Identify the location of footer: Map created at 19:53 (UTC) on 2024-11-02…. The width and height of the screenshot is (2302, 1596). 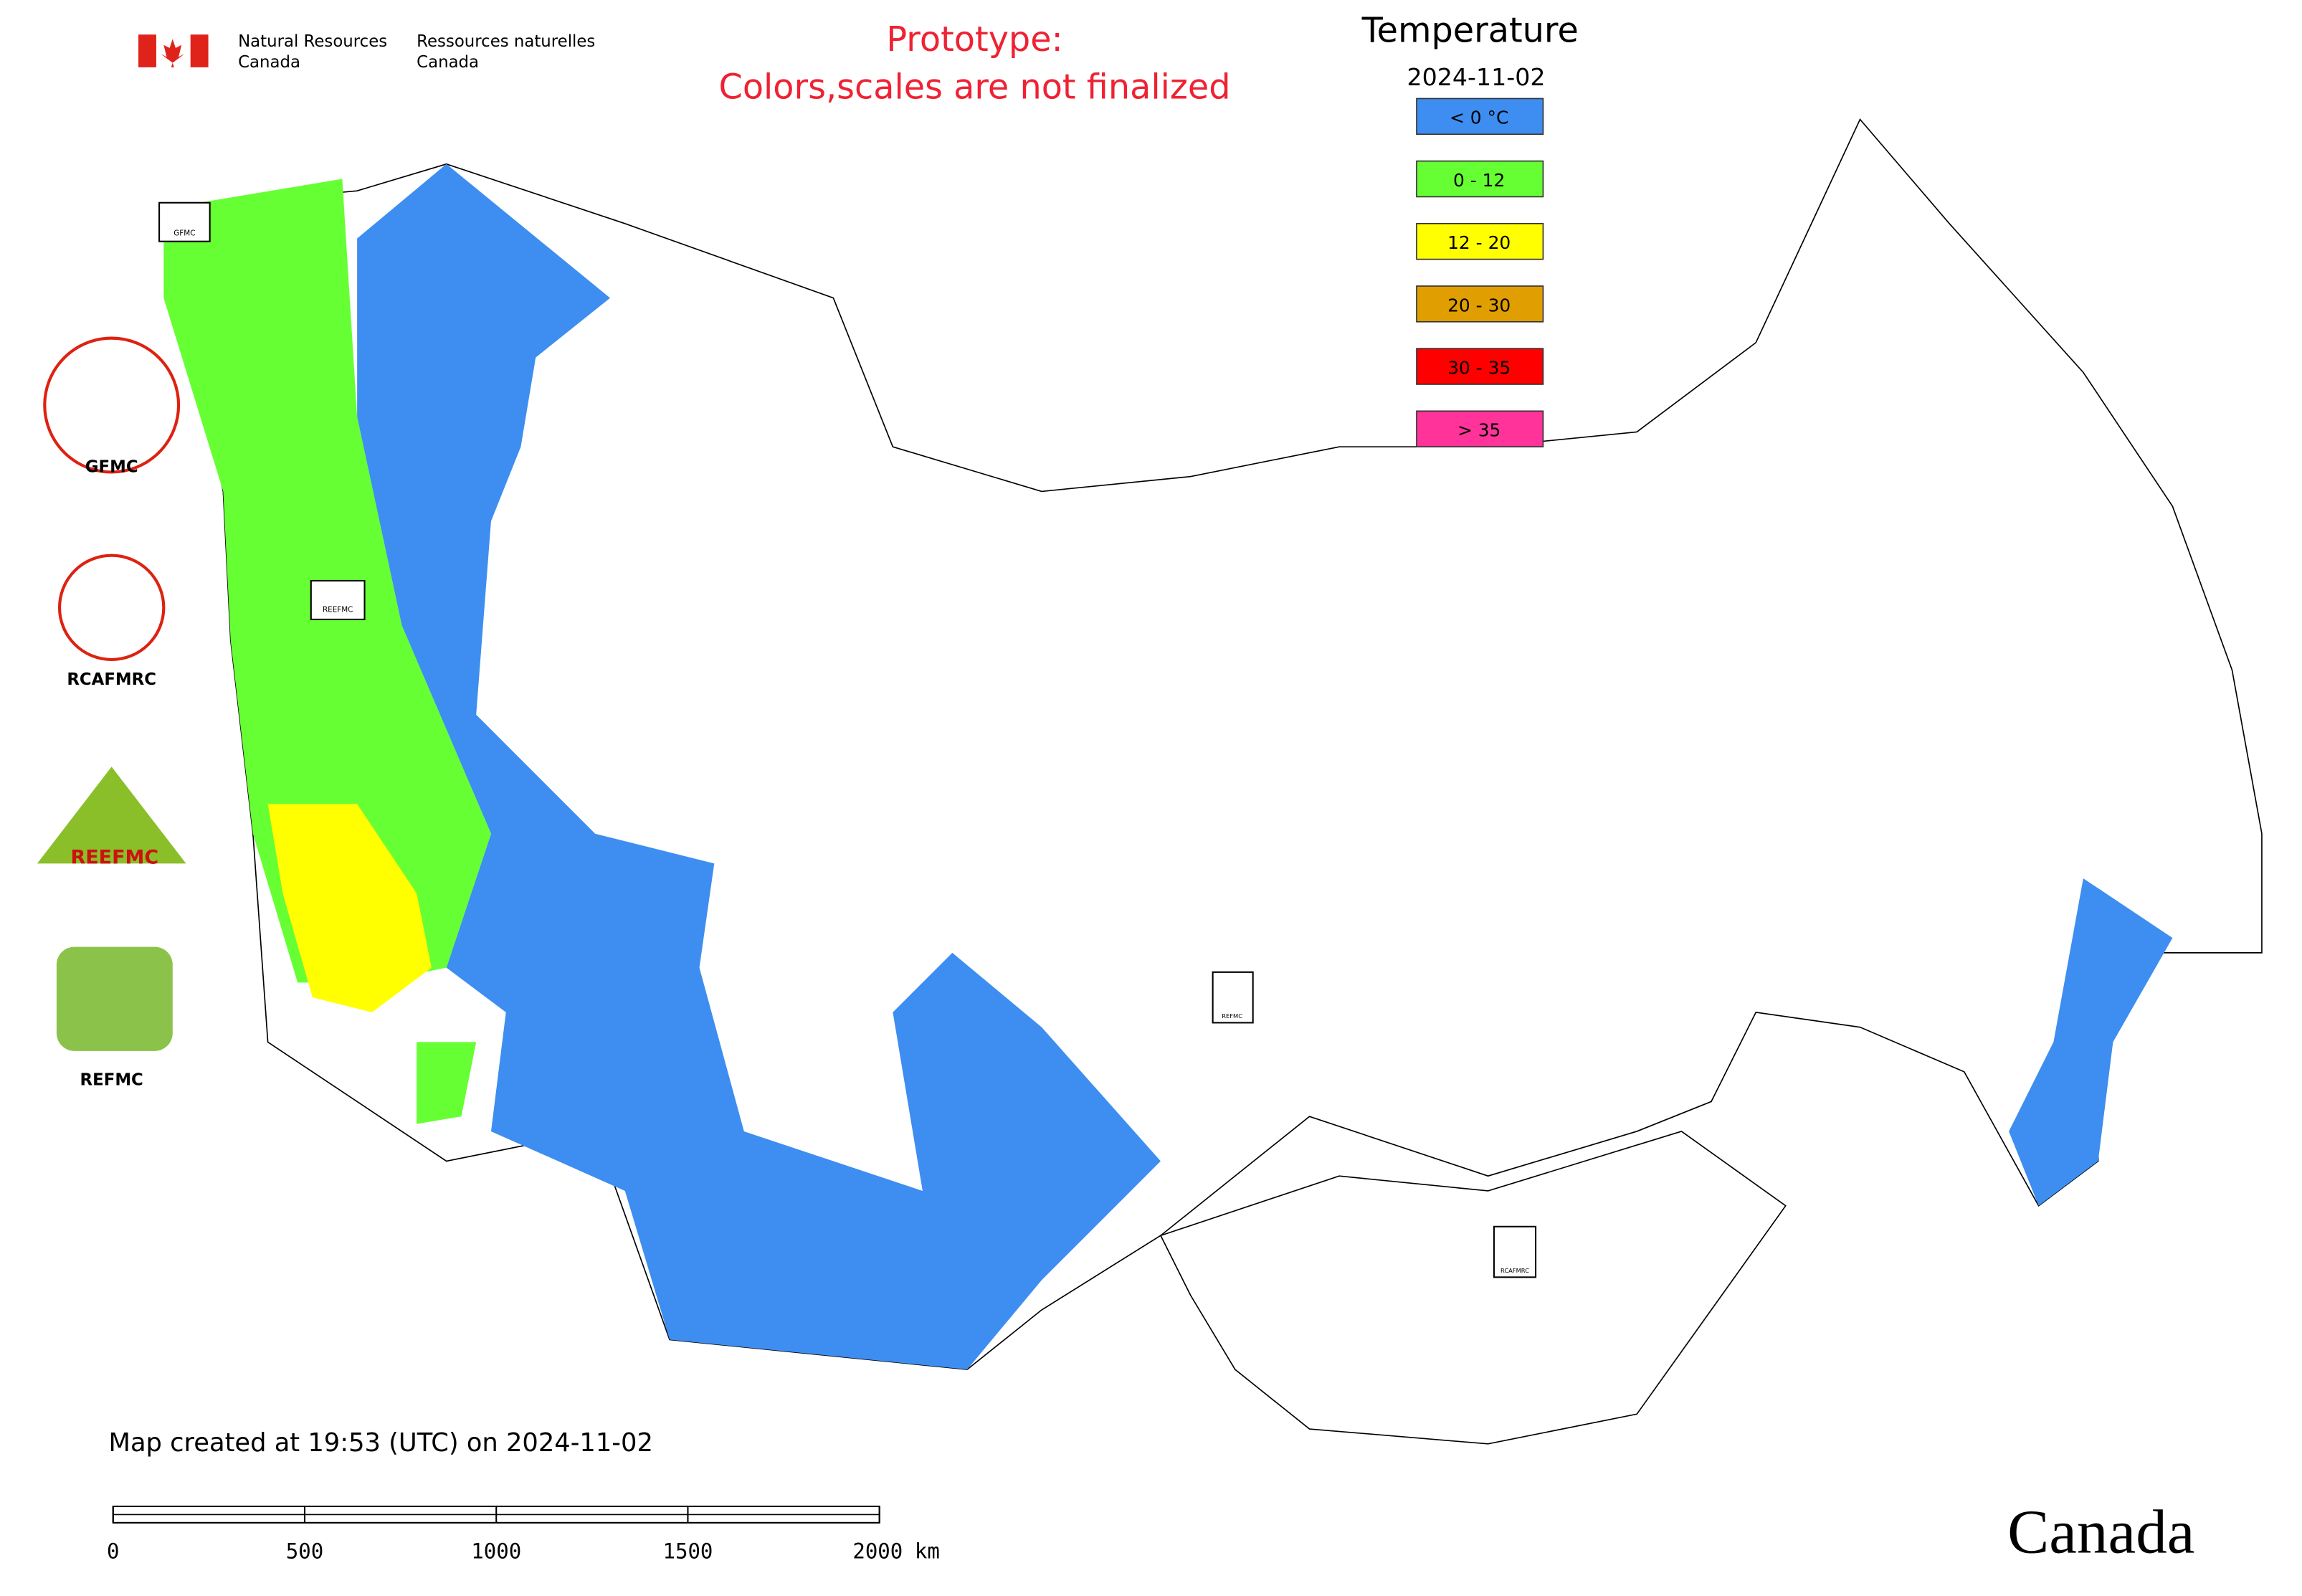
(1150, 1497).